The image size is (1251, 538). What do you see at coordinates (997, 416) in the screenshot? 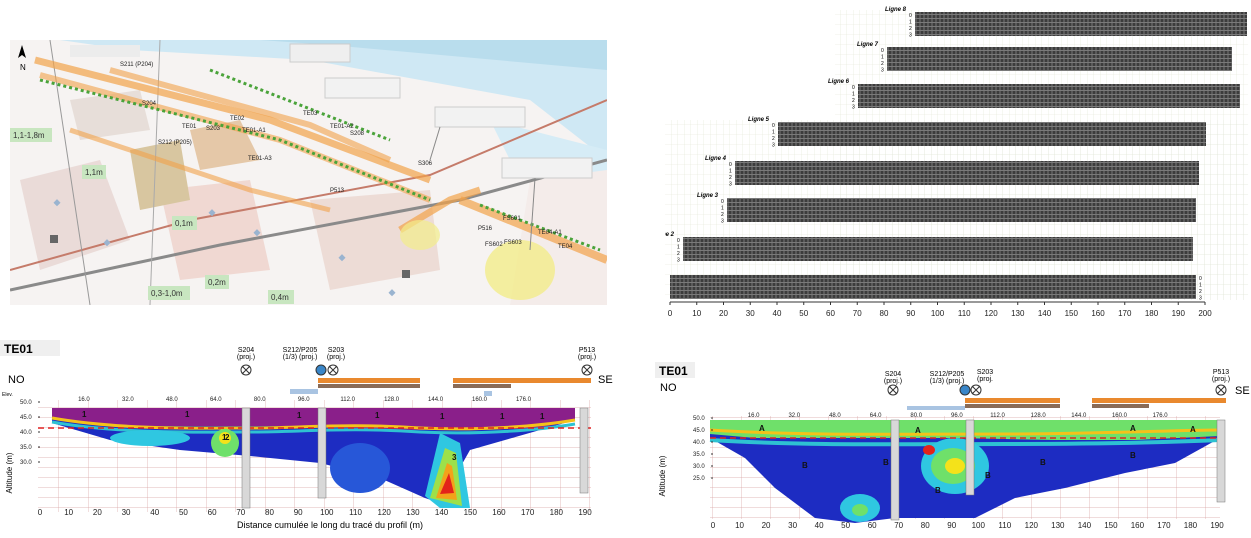
I see `top-tick: 112.0` at bounding box center [997, 416].